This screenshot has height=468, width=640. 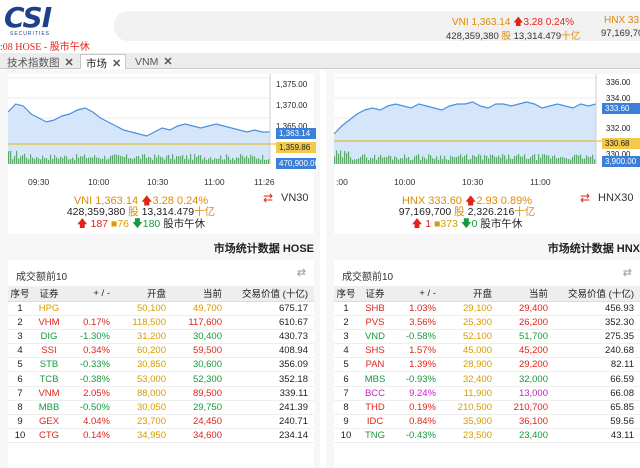 I want to click on table-row: 9 GEX 4.04% 23,700 24,450 240.71, so click(x=161, y=422).